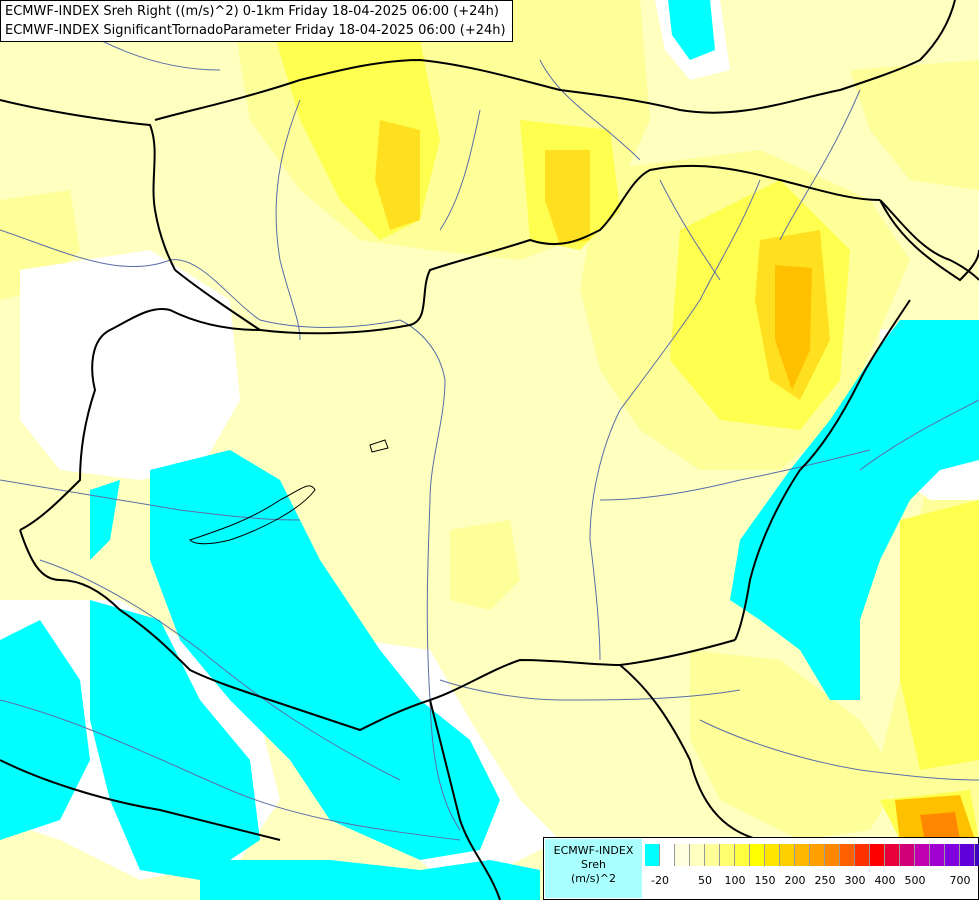 Image resolution: width=979 pixels, height=900 pixels. What do you see at coordinates (465, 799) in the screenshot?
I see `border-serbia-bosnia` at bounding box center [465, 799].